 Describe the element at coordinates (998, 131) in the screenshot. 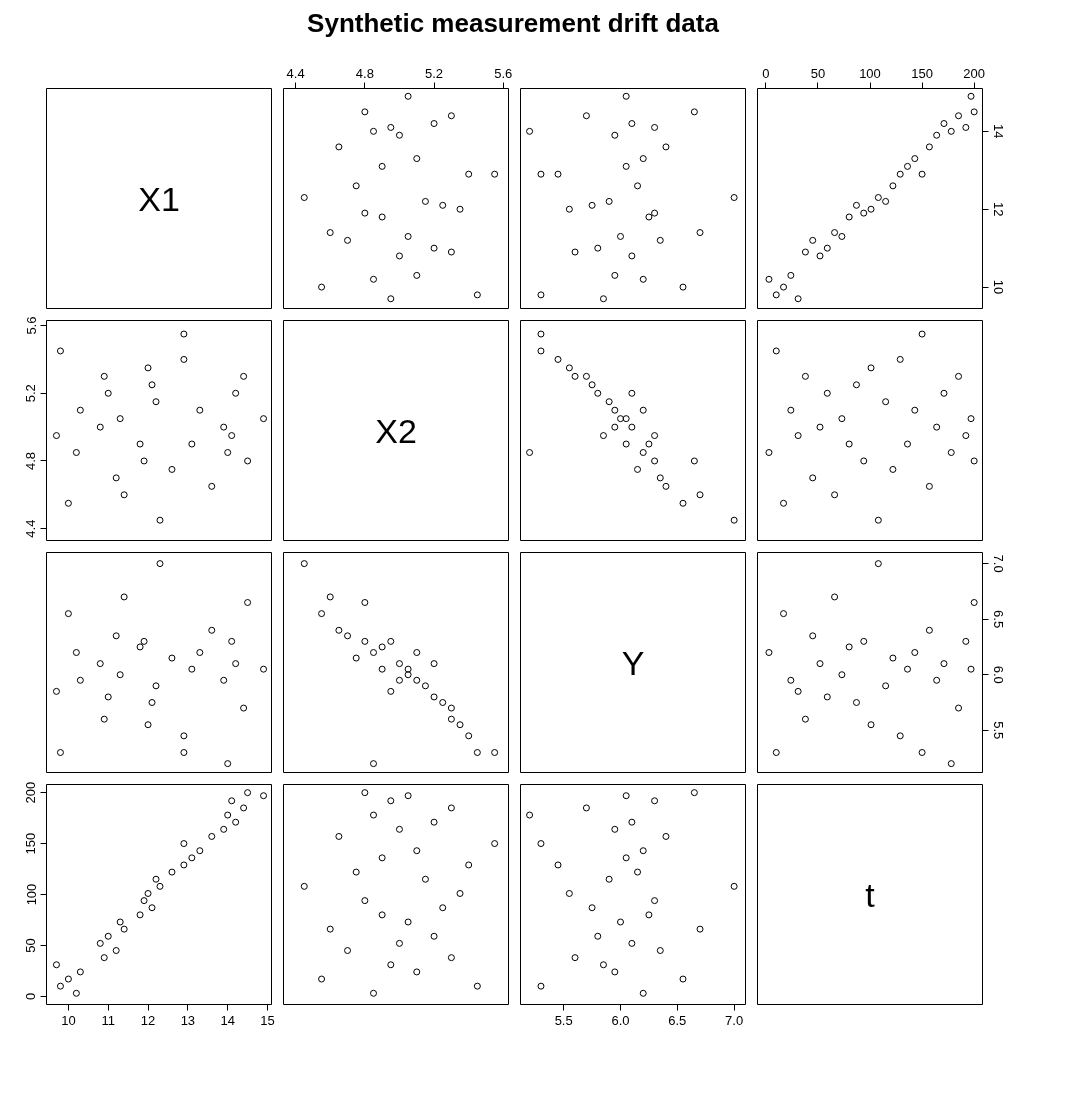

I see `y-tick-label: 14` at that location.